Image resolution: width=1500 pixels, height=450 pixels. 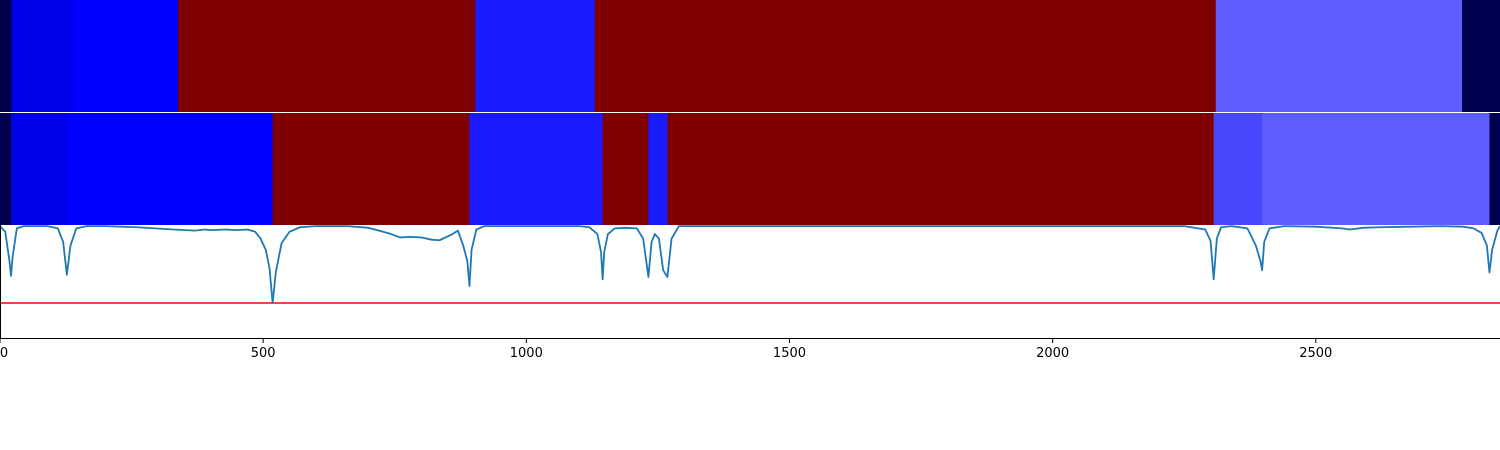 I want to click on x-tick-label-4: 2000, so click(x=1052, y=353).